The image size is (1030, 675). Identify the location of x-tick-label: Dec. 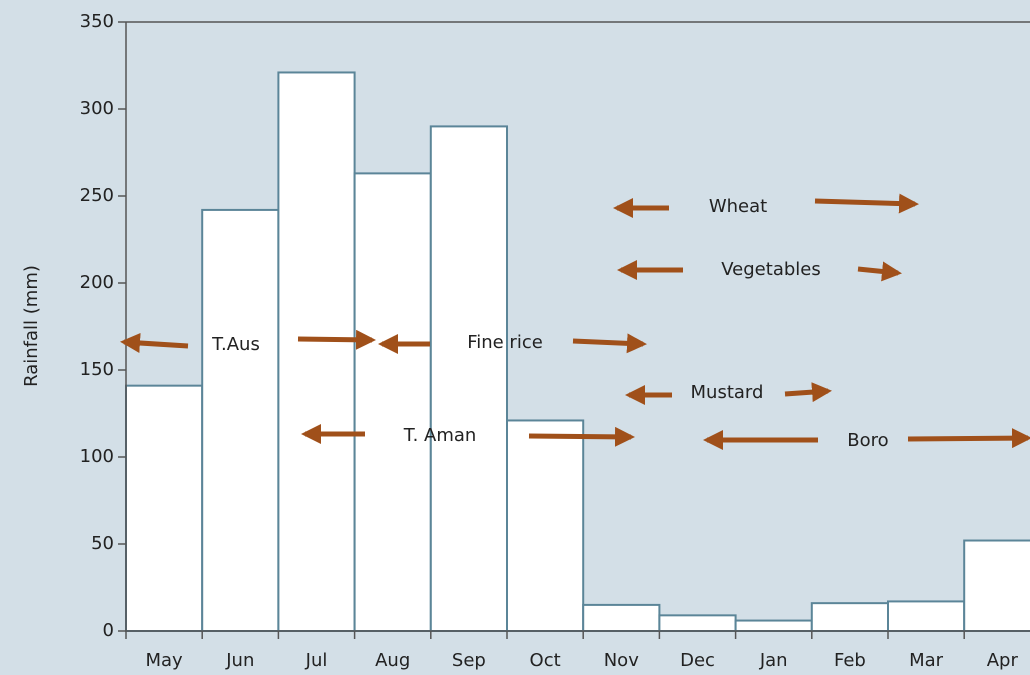
(697, 660).